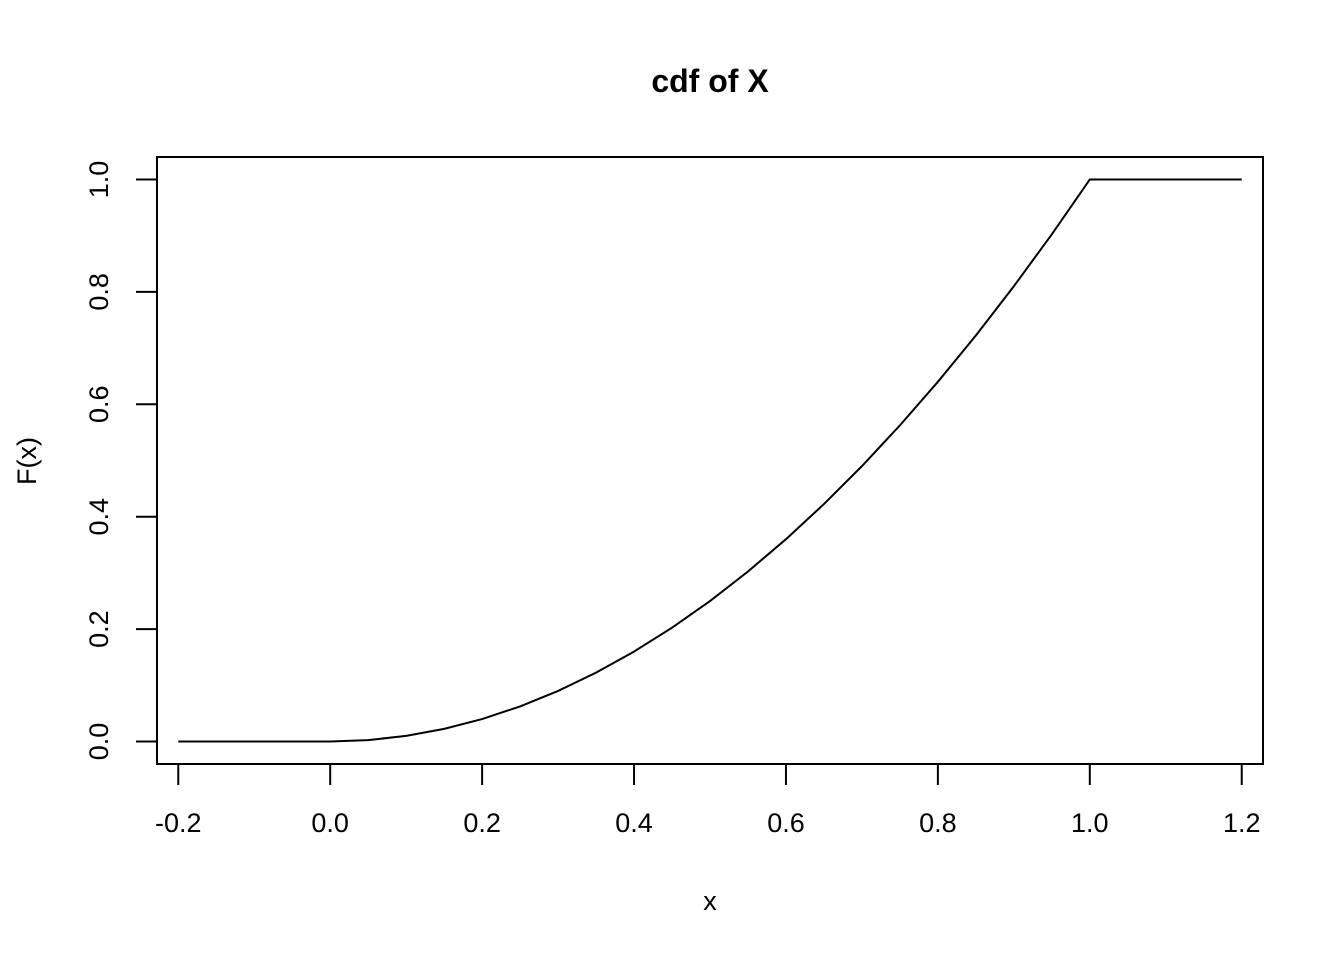 The image size is (1344, 960). Describe the element at coordinates (482, 823) in the screenshot. I see `x-tick-label: 0.2` at that location.